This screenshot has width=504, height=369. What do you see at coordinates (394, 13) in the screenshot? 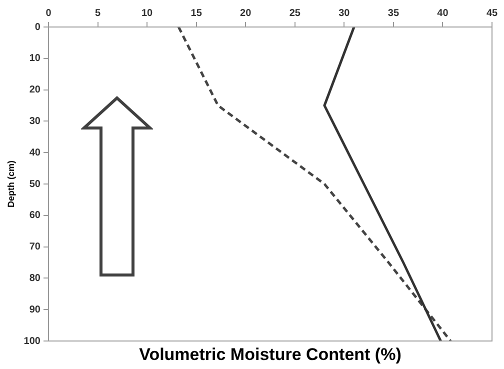
I see `x-tick-label: 35` at bounding box center [394, 13].